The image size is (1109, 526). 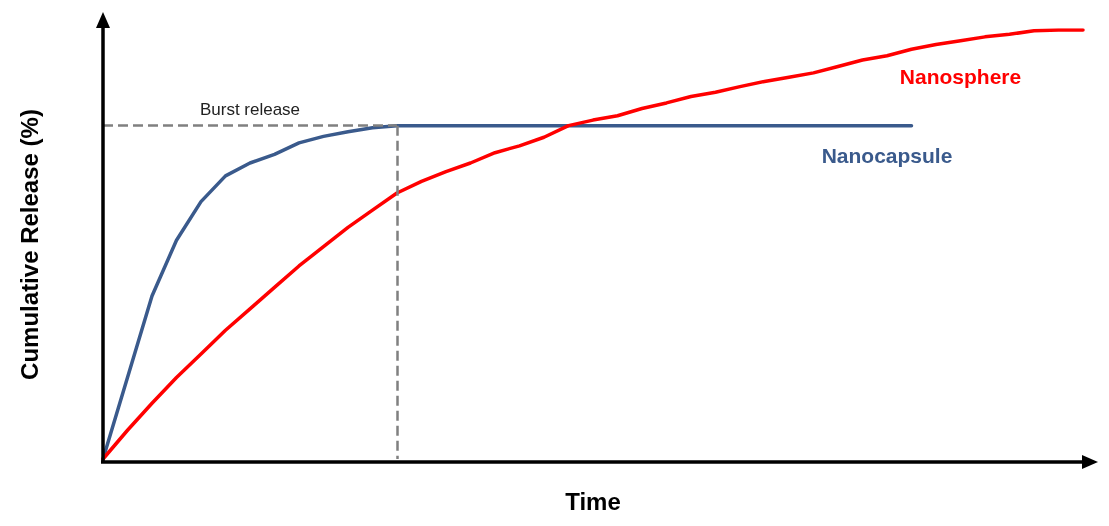 I want to click on x-axis-title: Time, so click(x=593, y=501).